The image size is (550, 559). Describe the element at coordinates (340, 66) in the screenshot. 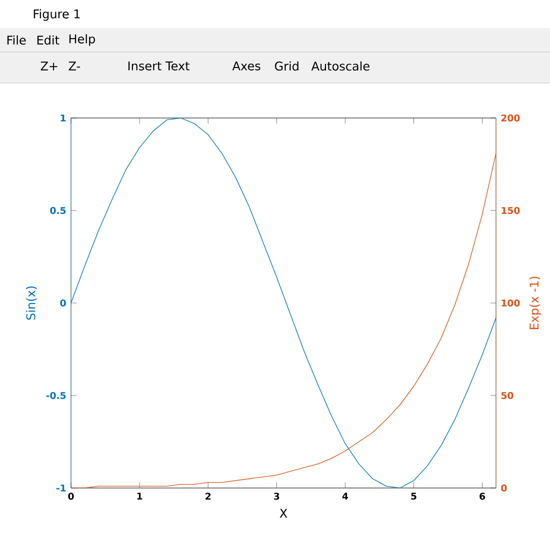

I see `text: Autoscale` at that location.